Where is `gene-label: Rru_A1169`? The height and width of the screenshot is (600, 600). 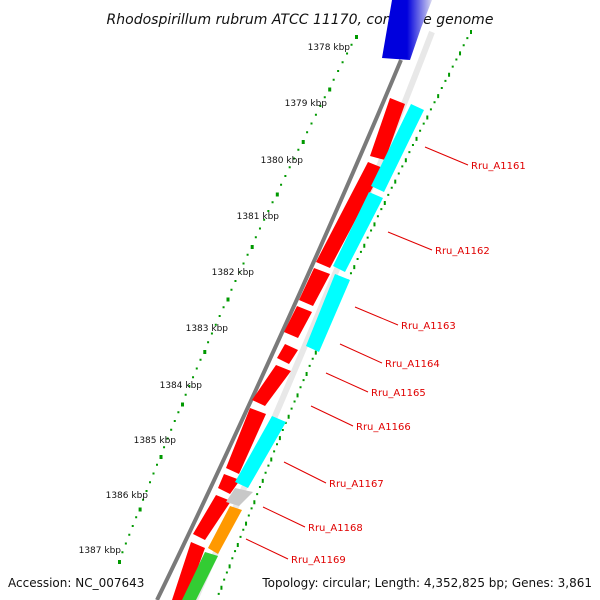
gene-label: Rru_A1169 is located at coordinates (318, 560).